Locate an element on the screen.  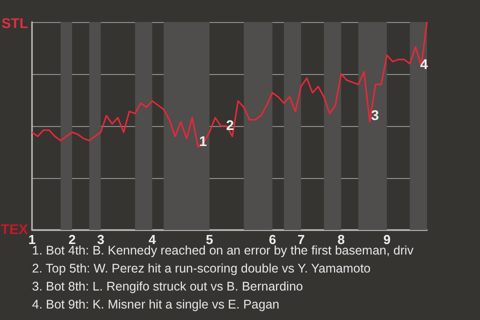
annotation: 3 is located at coordinates (375, 115).